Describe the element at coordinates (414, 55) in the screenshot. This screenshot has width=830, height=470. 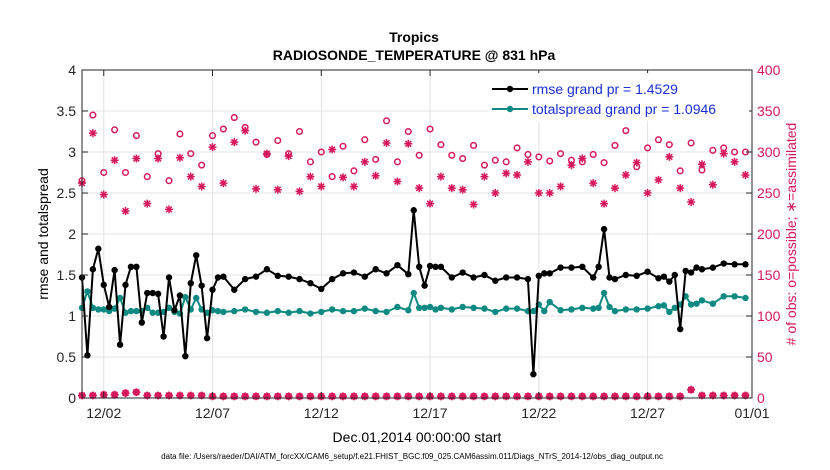
I see `chart-subtitle: RADIOSONDE_TEMPERATURE @ 831 hPa` at that location.